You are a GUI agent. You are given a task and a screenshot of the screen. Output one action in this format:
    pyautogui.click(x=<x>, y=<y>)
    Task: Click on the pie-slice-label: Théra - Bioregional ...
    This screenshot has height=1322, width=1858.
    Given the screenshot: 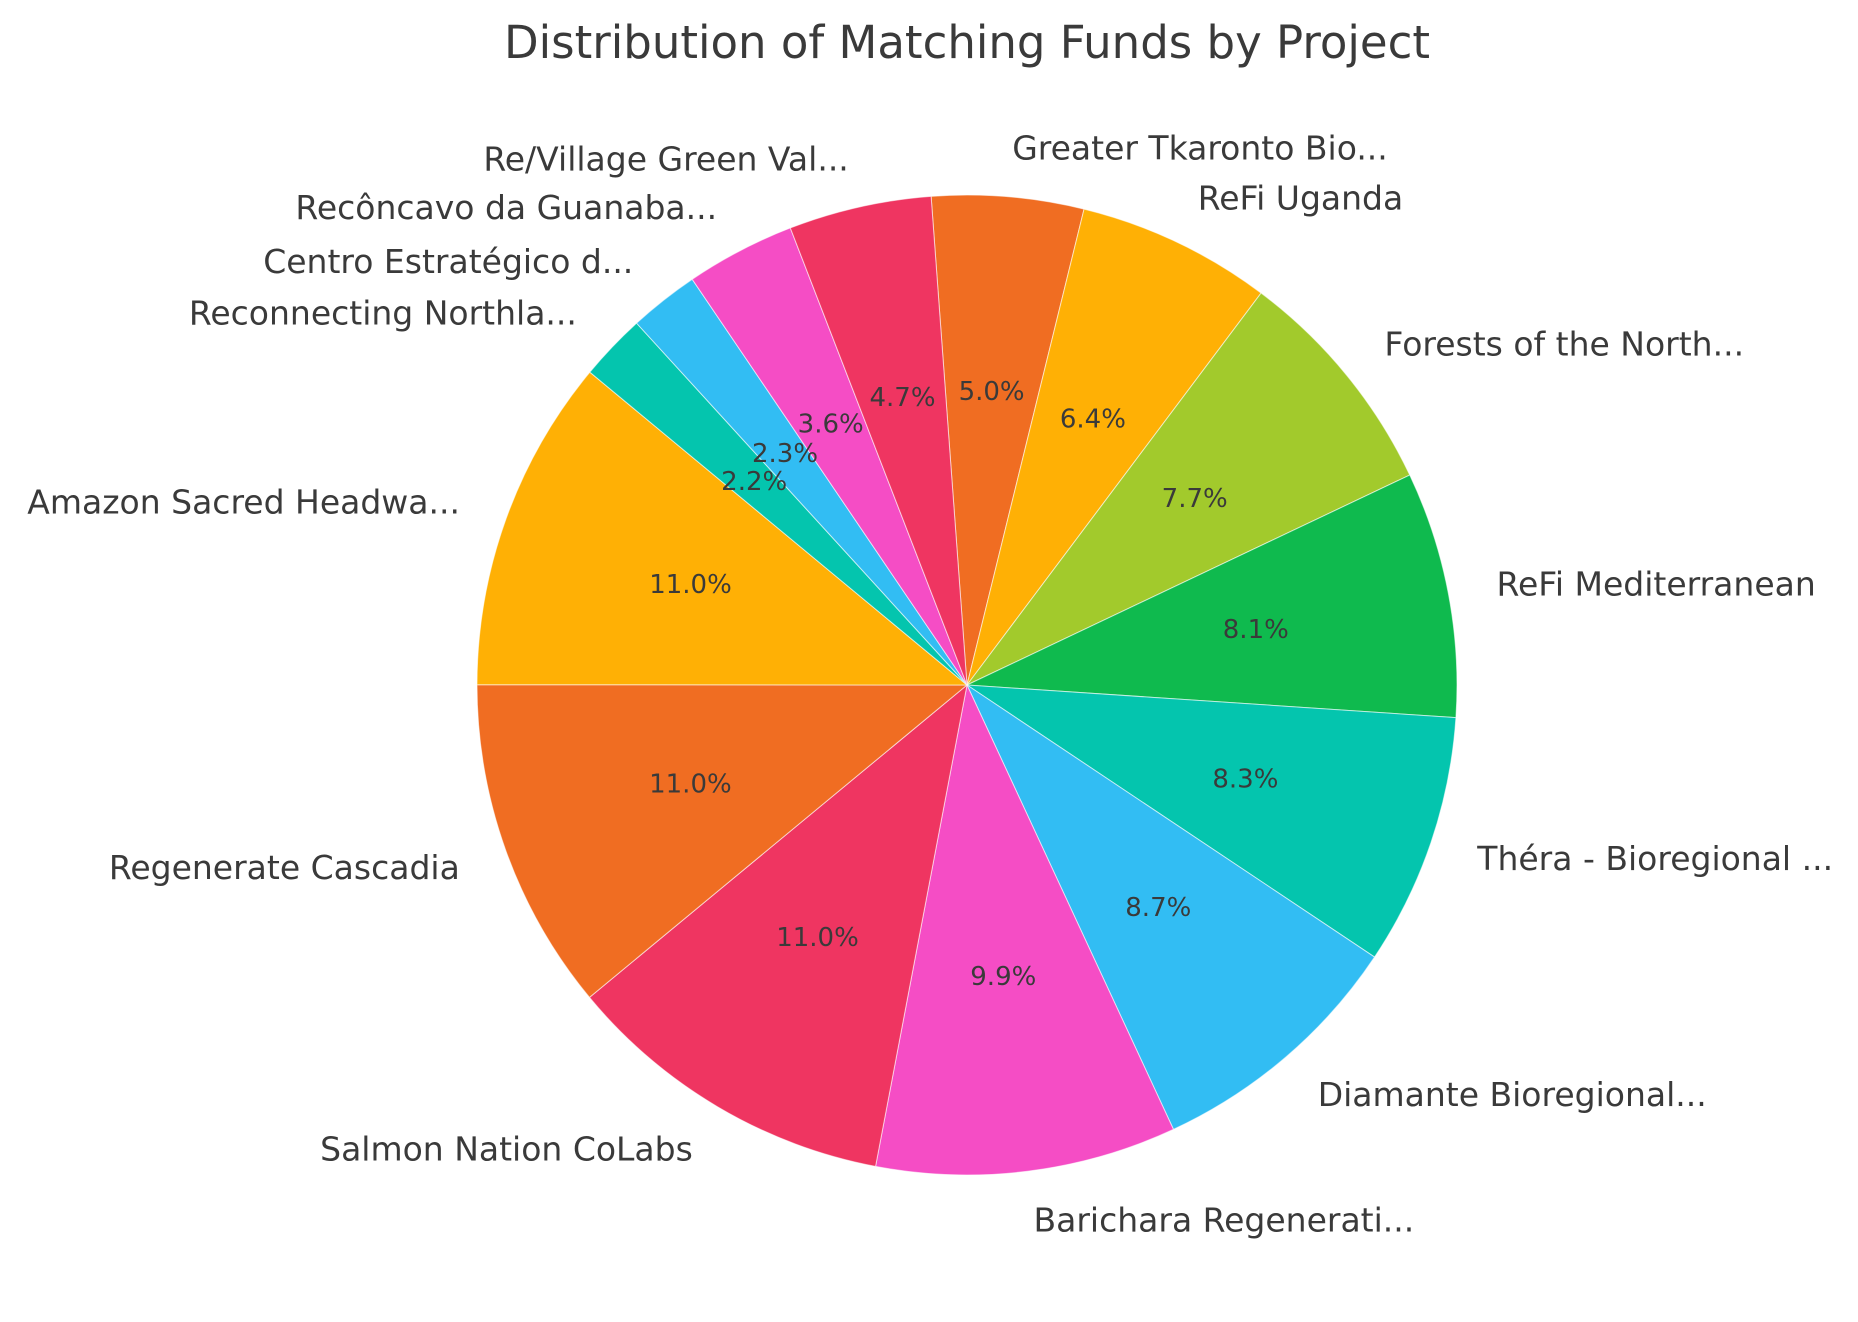 What is the action you would take?
    pyautogui.click(x=1654, y=858)
    